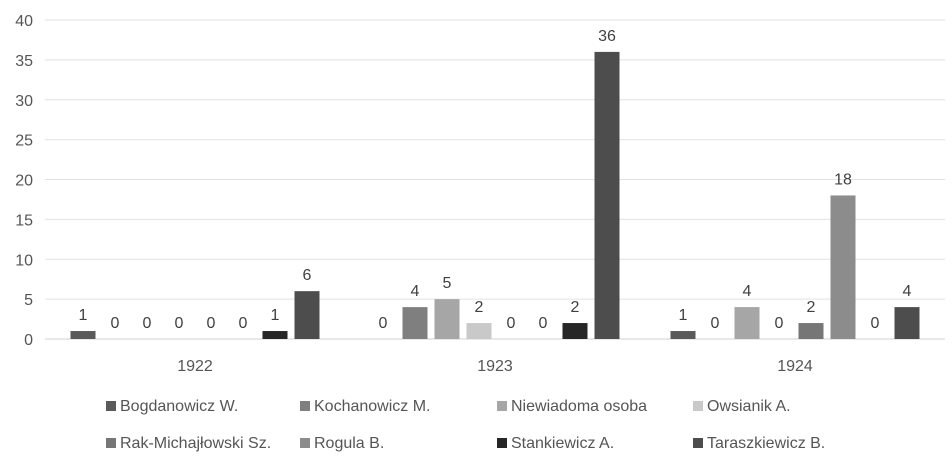 The width and height of the screenshot is (952, 457). Describe the element at coordinates (607, 36) in the screenshot. I see `data-label: 36` at that location.